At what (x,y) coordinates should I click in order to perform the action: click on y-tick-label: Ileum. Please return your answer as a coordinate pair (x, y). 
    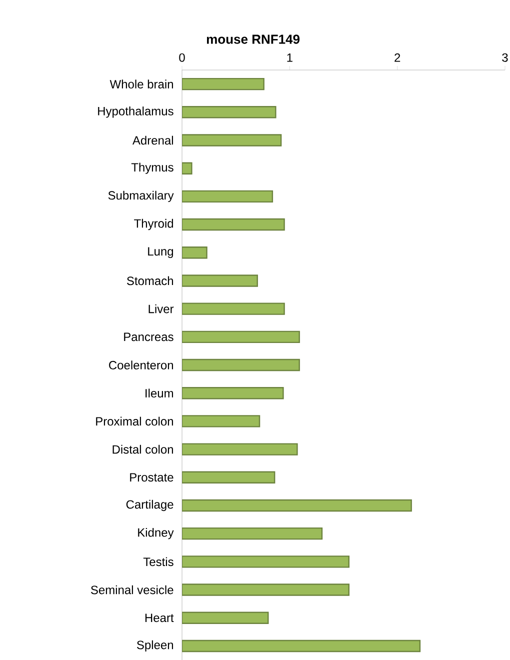
    Looking at the image, I should click on (160, 393).